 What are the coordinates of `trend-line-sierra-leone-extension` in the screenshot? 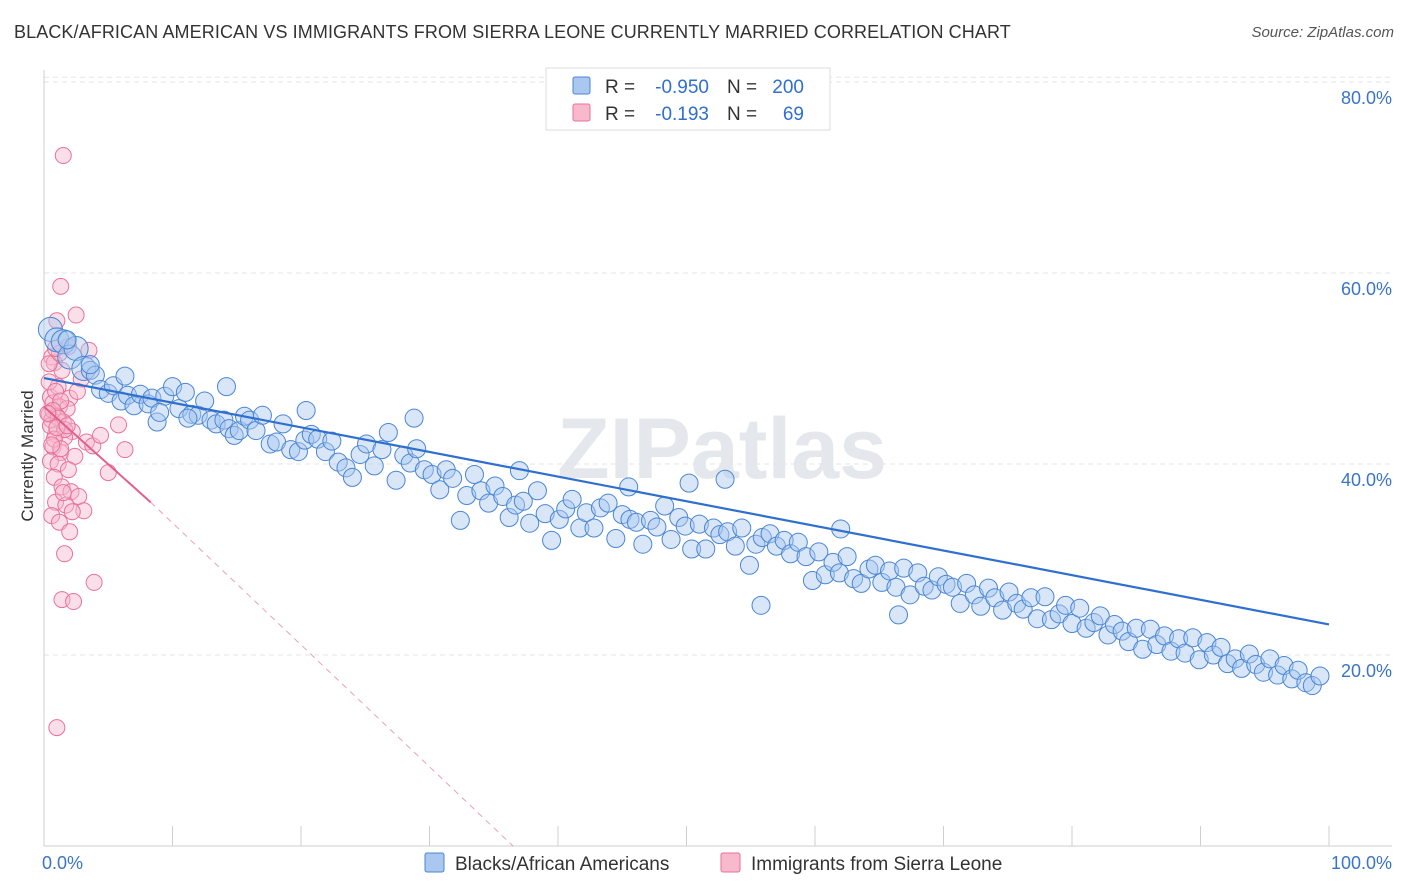 It's located at (332, 674).